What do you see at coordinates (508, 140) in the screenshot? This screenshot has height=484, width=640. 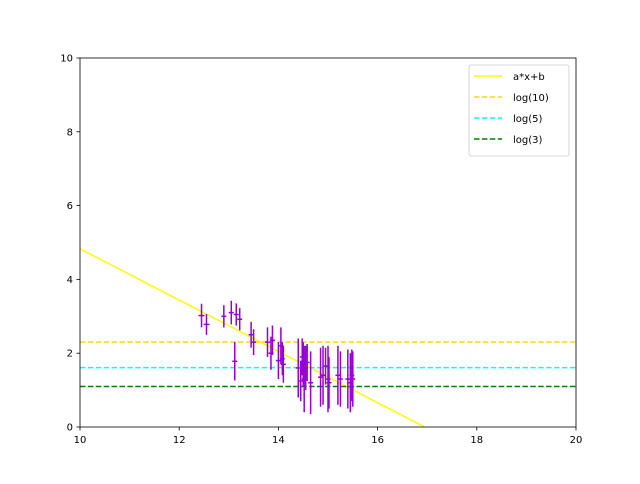 I see `legend-item: log(3)` at bounding box center [508, 140].